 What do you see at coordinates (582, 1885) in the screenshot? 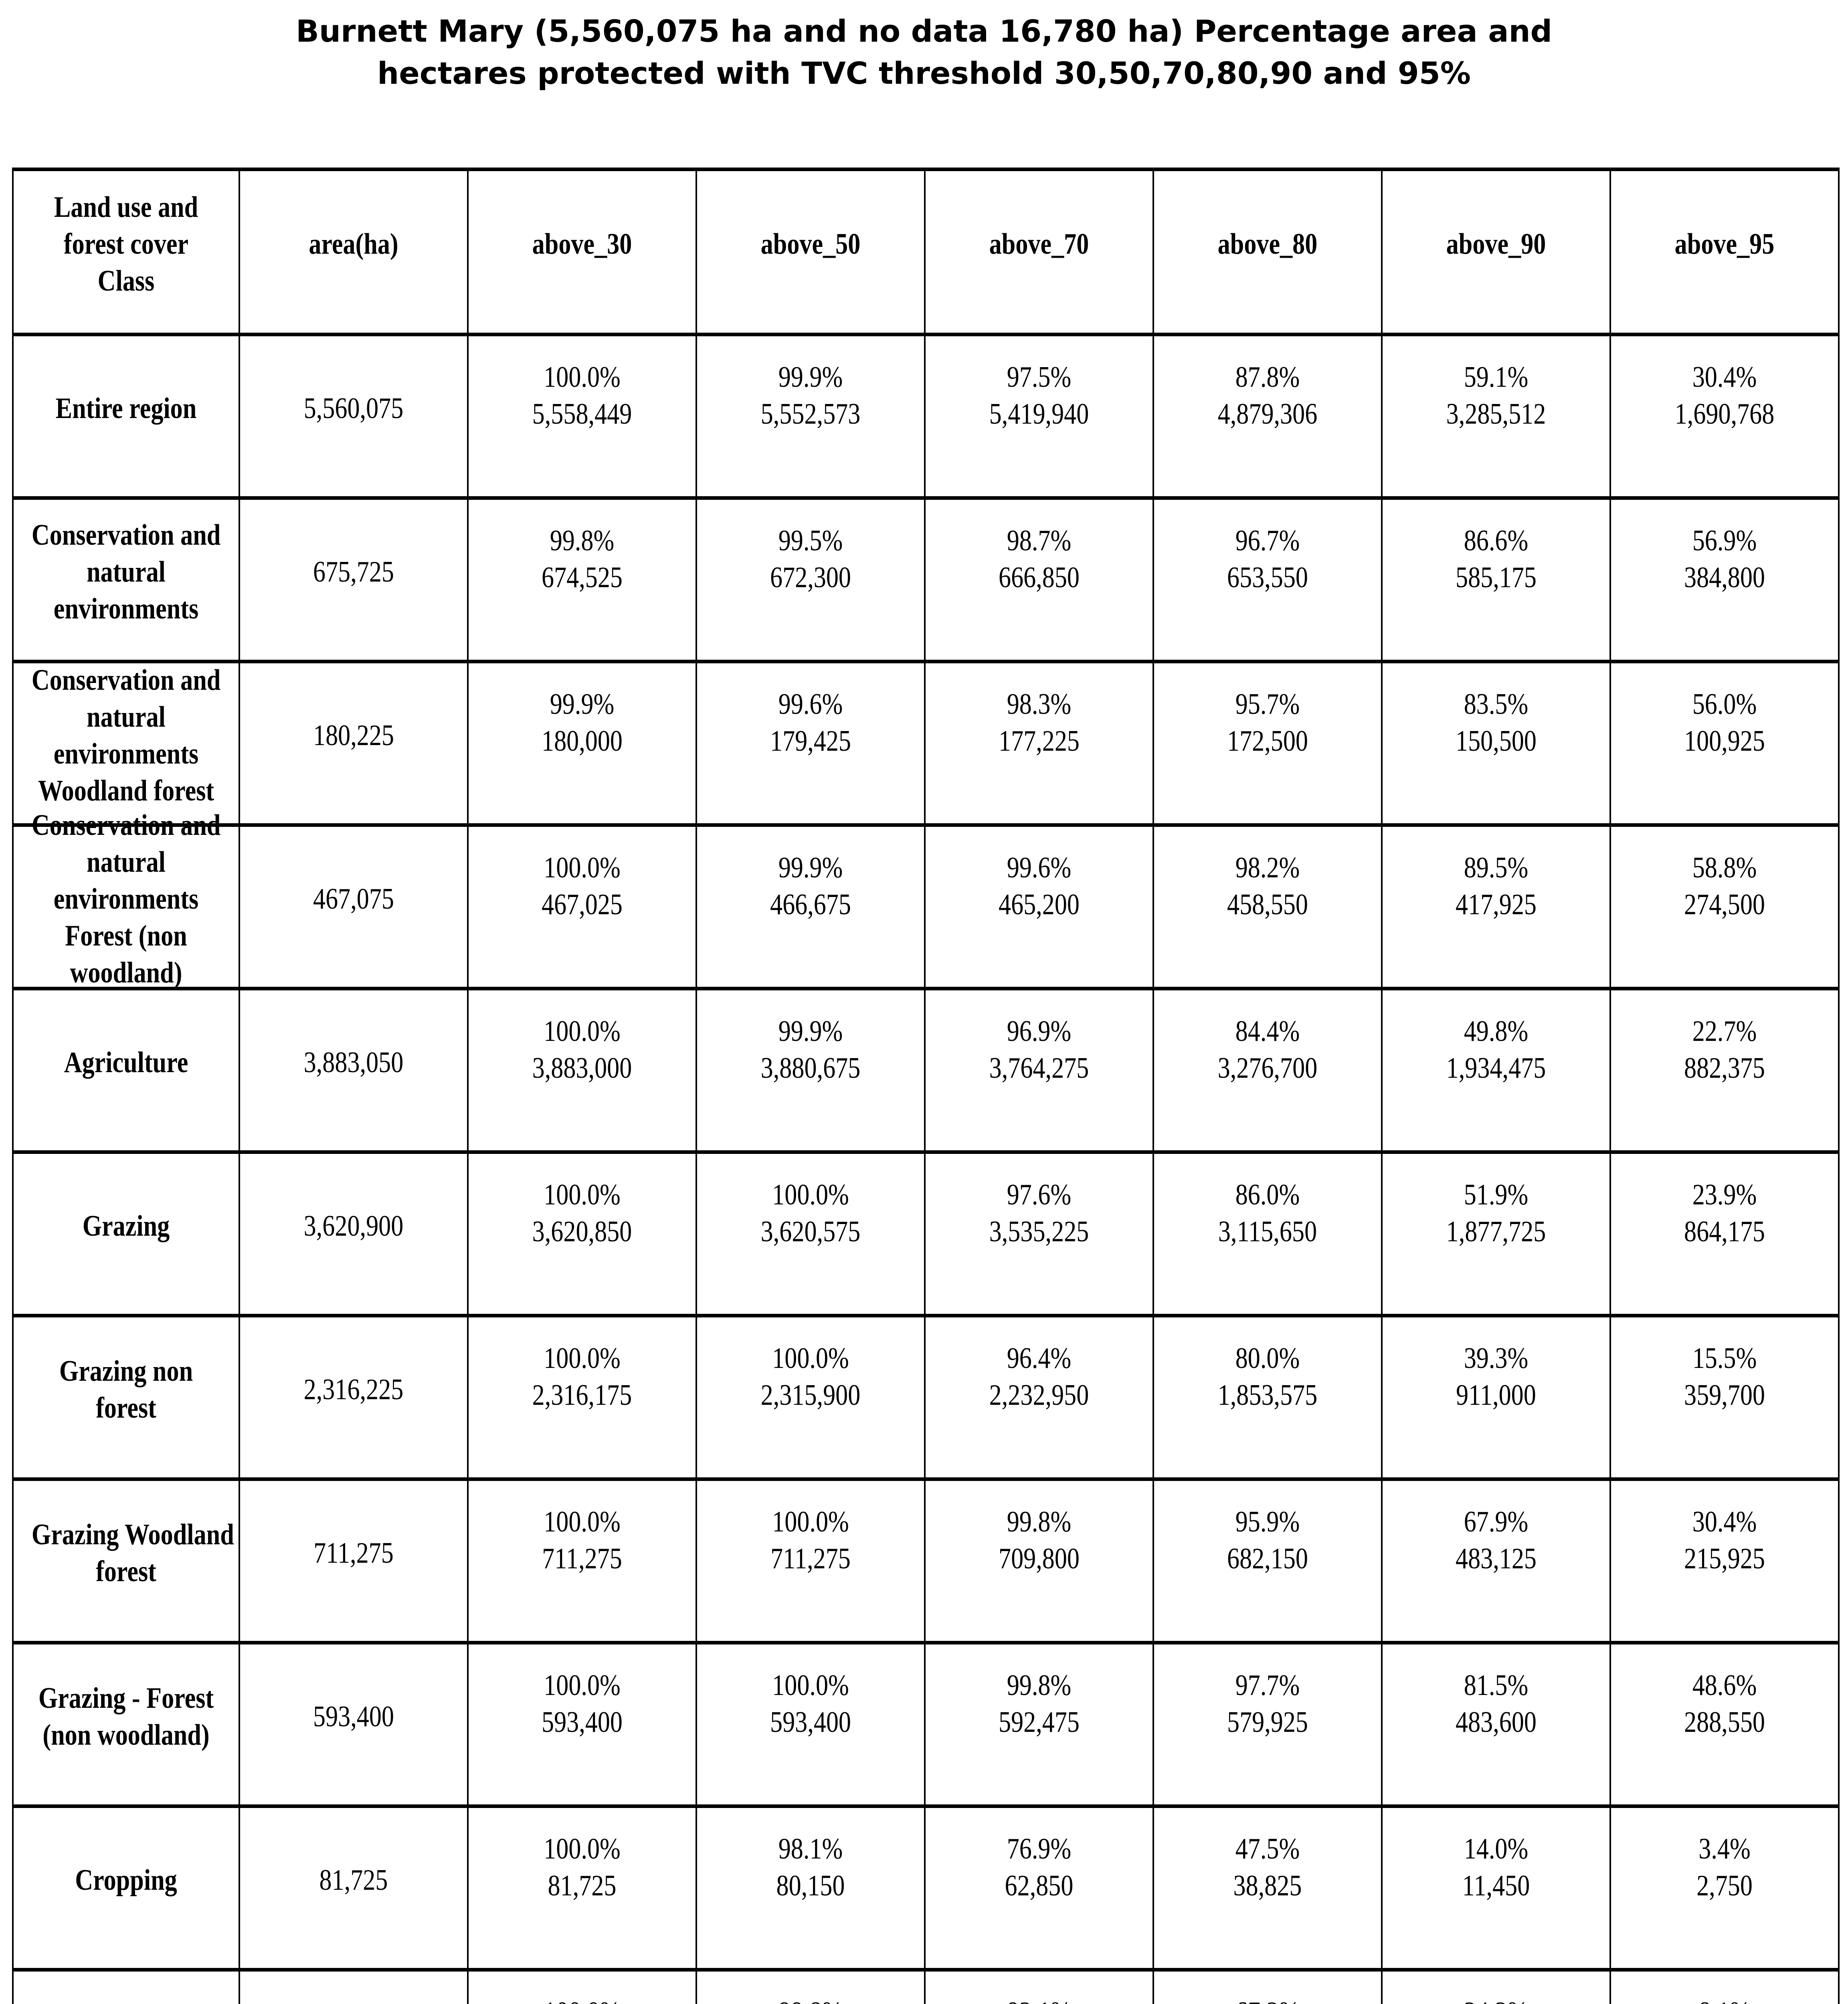
I see `hectares-value: 81,725` at bounding box center [582, 1885].